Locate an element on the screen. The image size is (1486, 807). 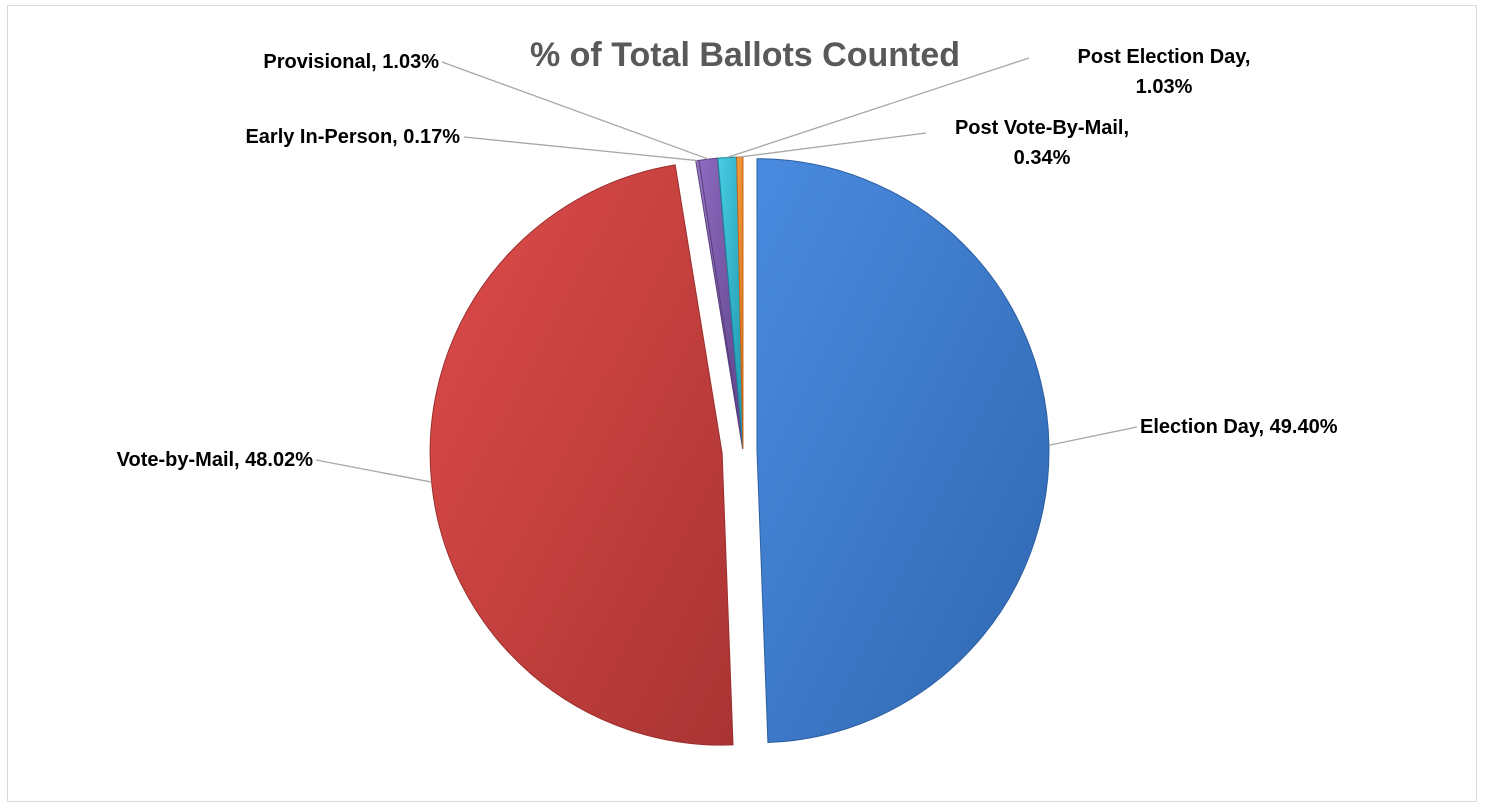
data-label-early-in-person: Early In-Person, 0.17% is located at coordinates (352, 137).